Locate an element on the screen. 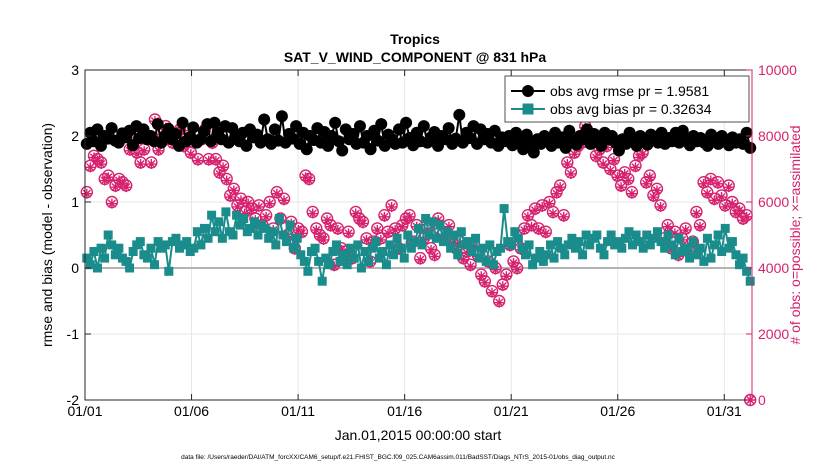 The width and height of the screenshot is (830, 470). y-tick-label: -1 is located at coordinates (73, 334).